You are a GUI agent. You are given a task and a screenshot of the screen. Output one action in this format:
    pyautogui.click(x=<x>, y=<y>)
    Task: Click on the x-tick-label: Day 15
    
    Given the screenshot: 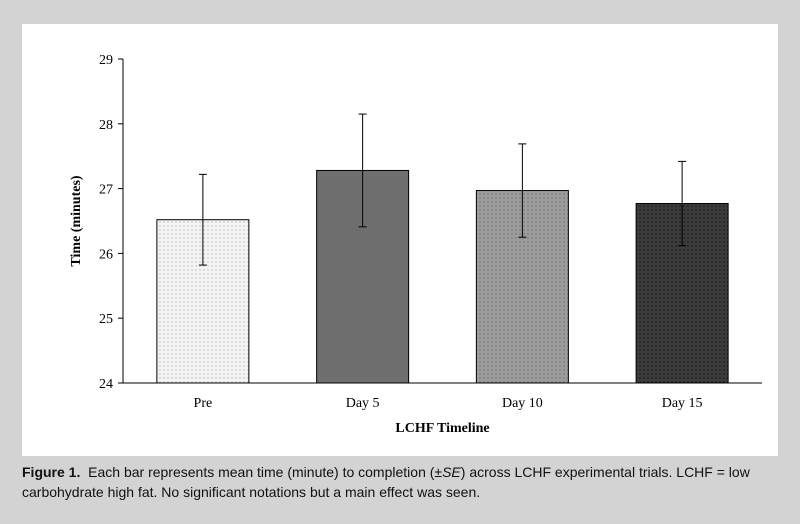 What is the action you would take?
    pyautogui.click(x=682, y=403)
    